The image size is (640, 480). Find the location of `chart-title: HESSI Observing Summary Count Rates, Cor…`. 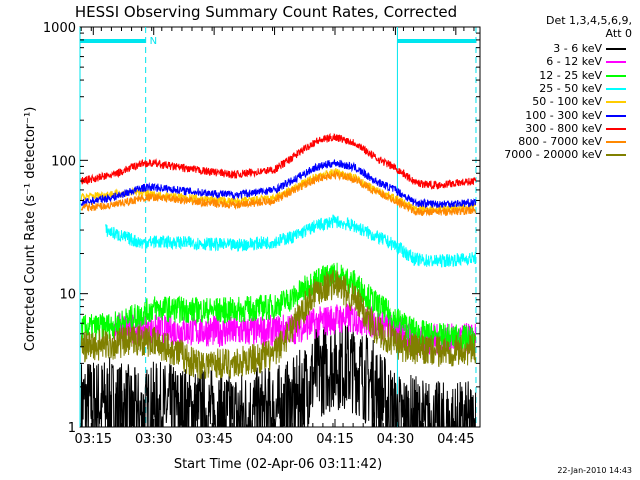

chart-title: HESSI Observing Summary Count Rates, Cor… is located at coordinates (266, 12).